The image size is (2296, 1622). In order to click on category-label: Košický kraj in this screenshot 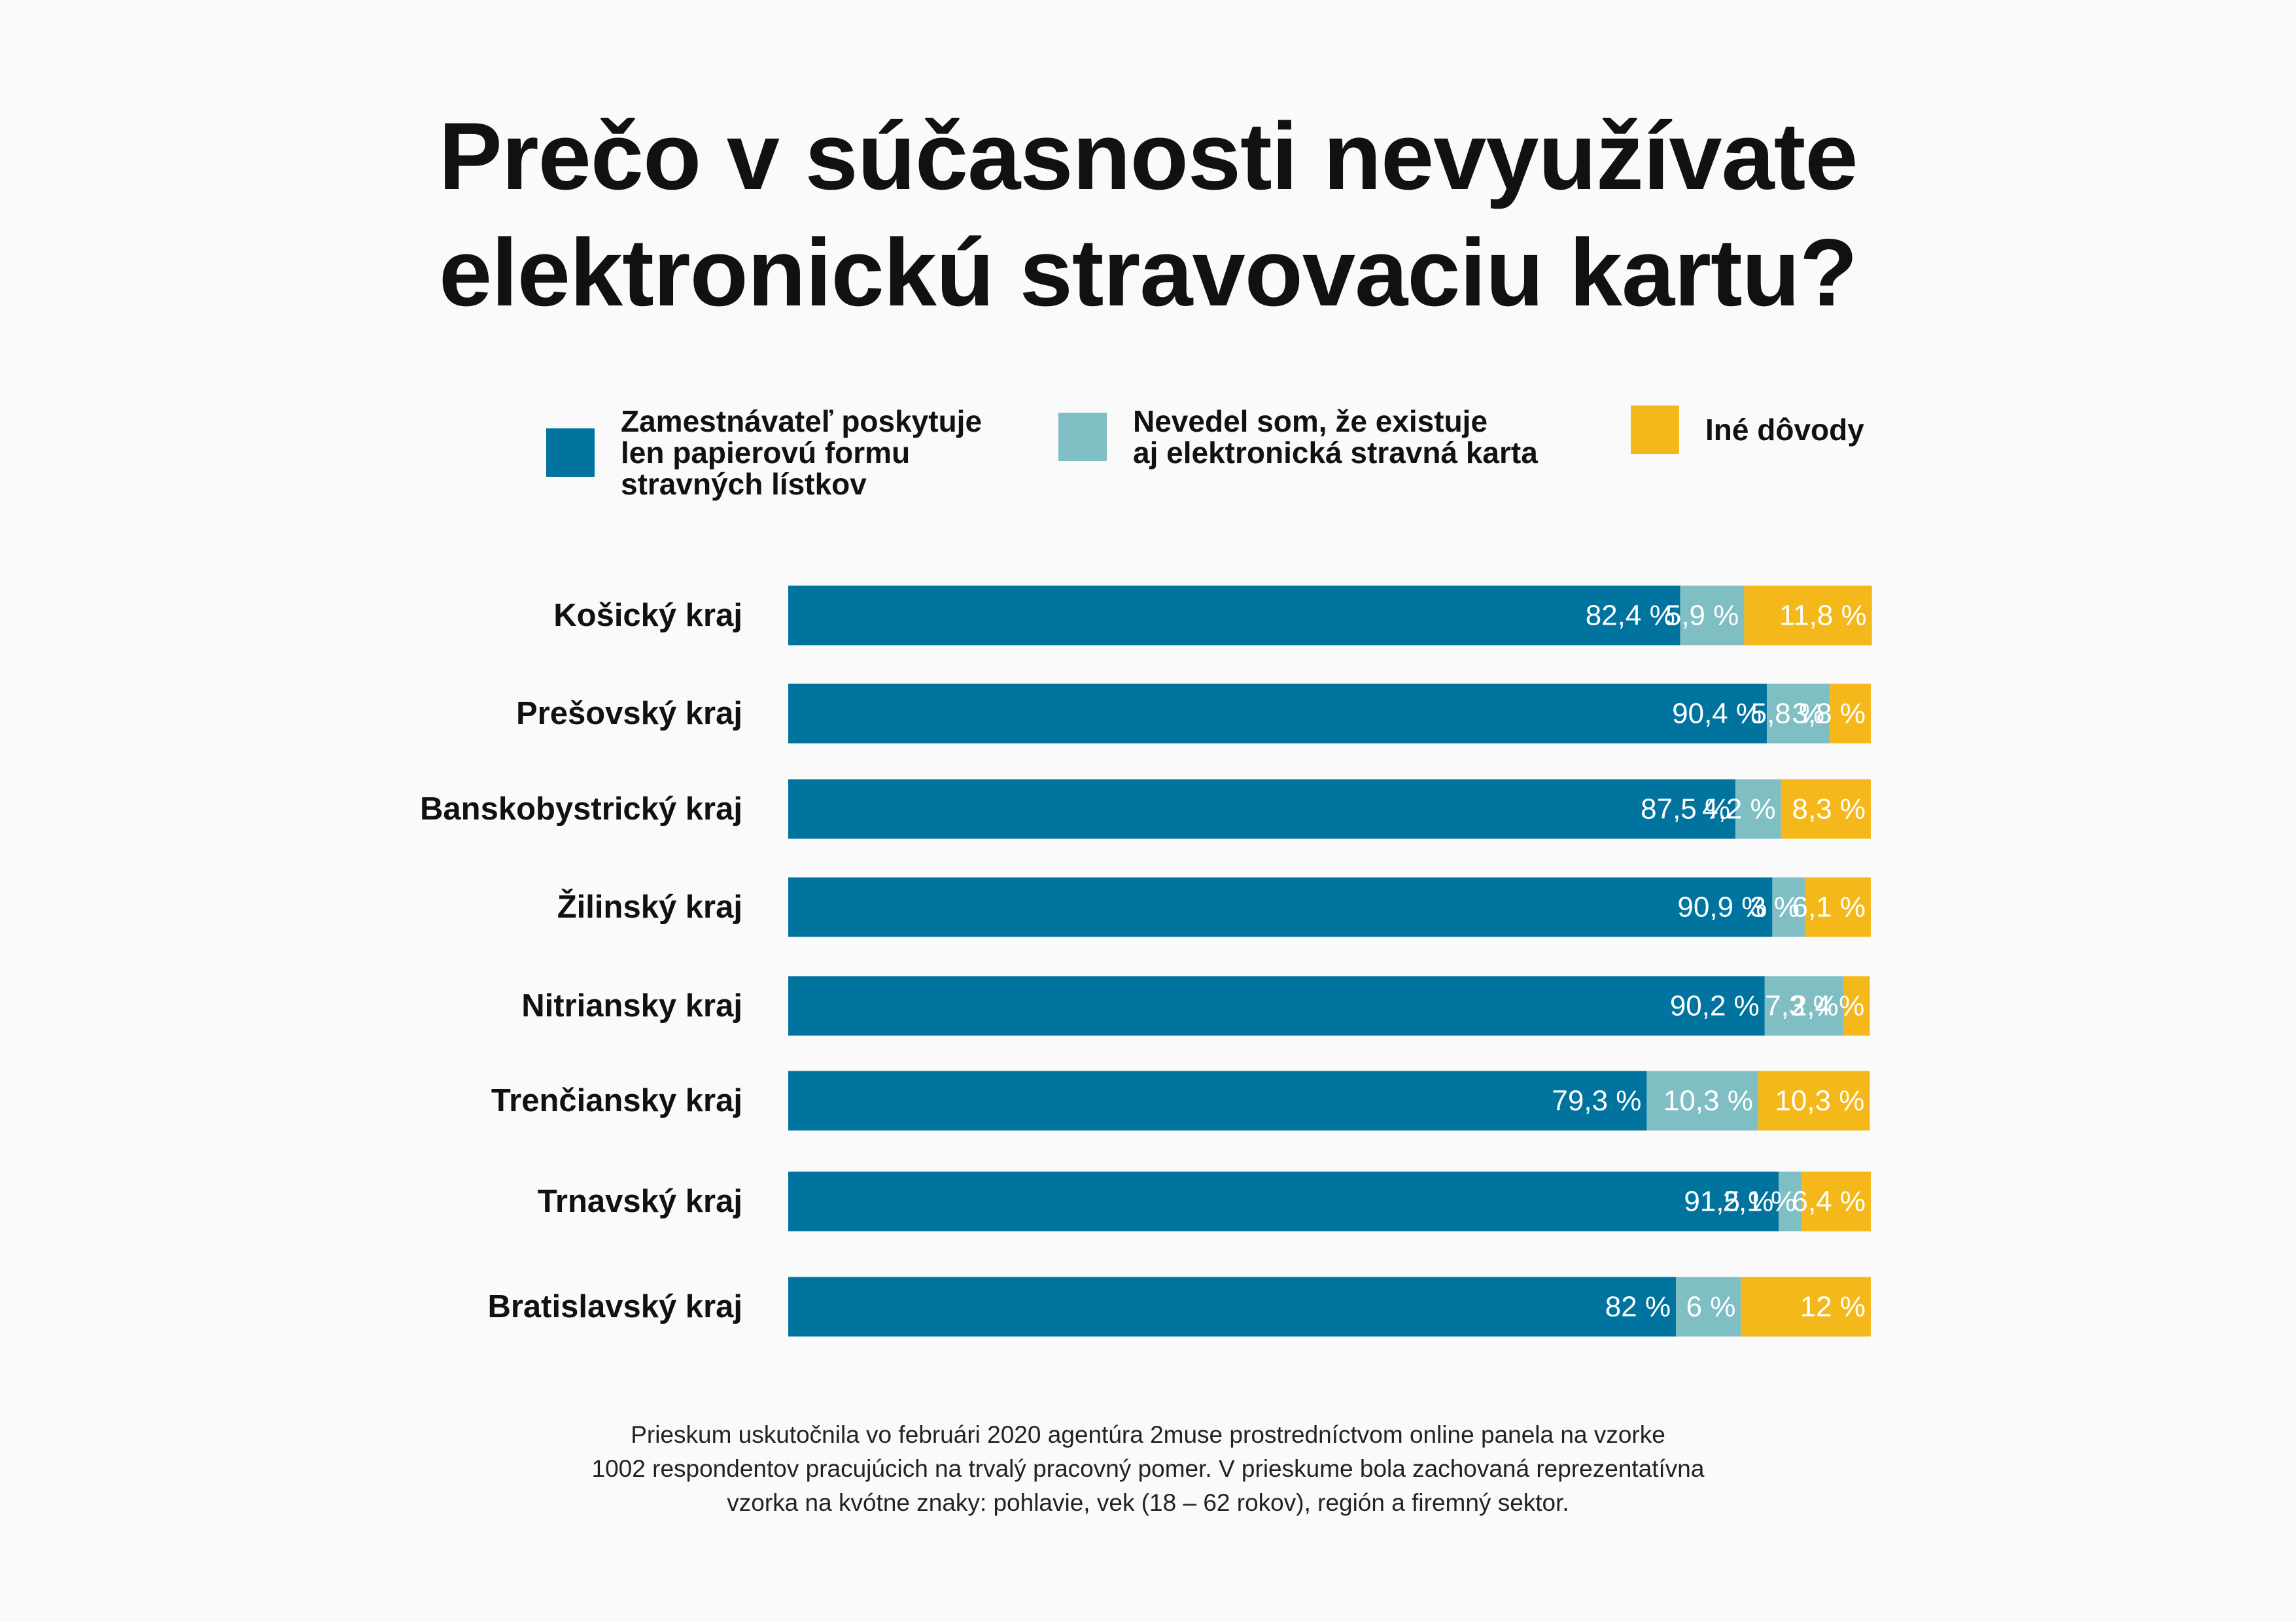, I will do `click(647, 615)`.